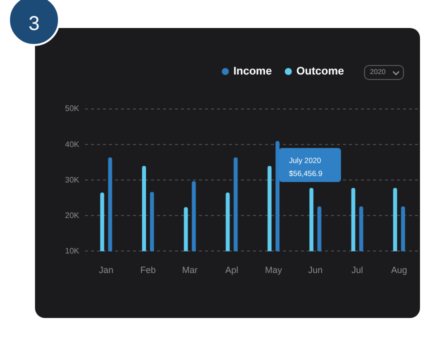 This screenshot has height=354, width=447. Describe the element at coordinates (72, 144) in the screenshot. I see `y-tick-label: 40K` at that location.